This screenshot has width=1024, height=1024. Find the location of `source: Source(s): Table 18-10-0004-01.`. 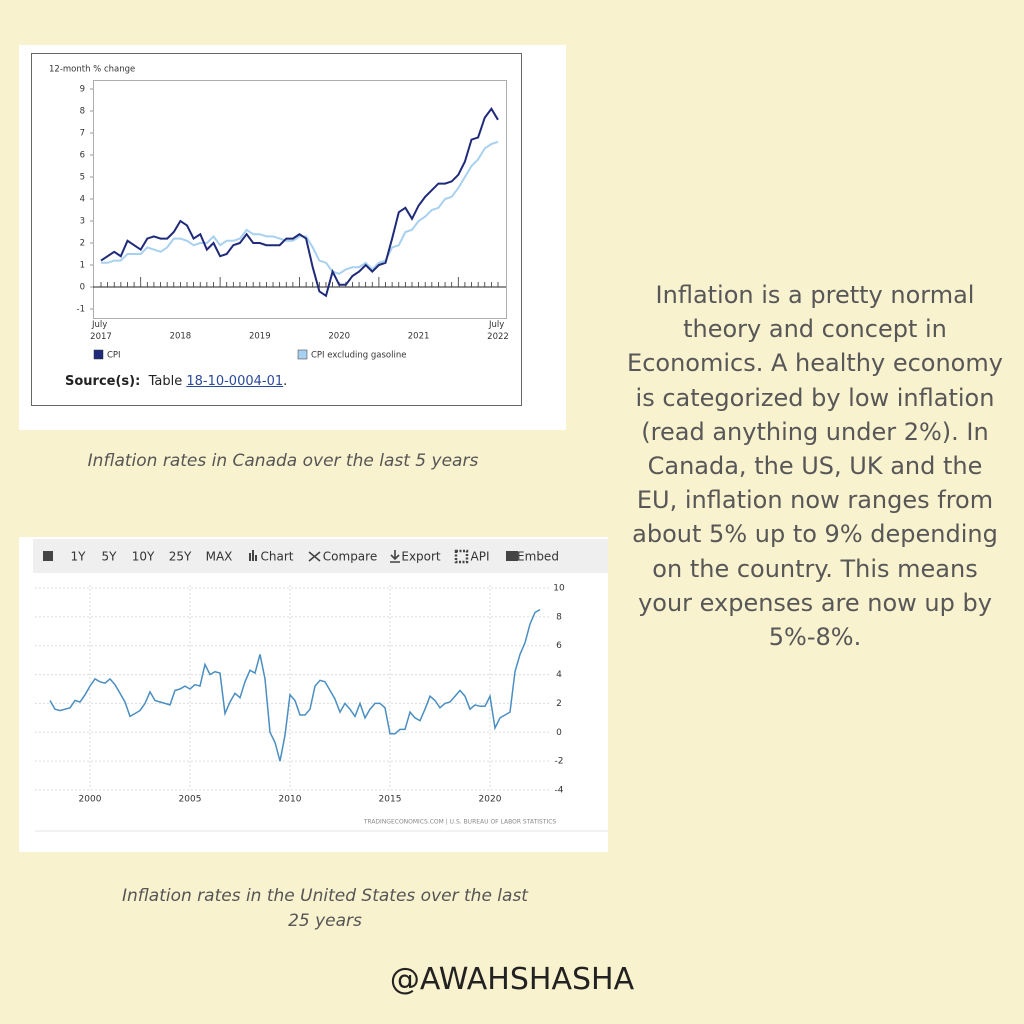

source: Source(s): Table 18-10-0004-01. is located at coordinates (176, 381).